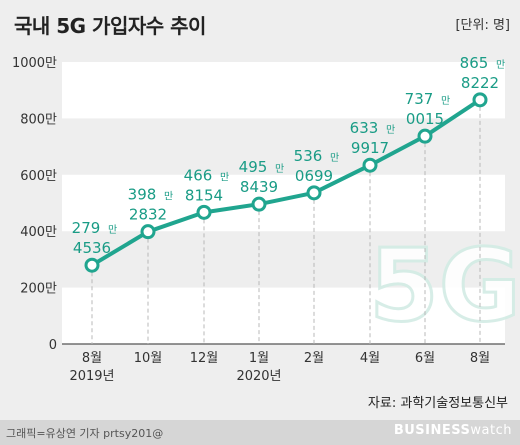 The height and width of the screenshot is (445, 520). Describe the element at coordinates (38, 232) in the screenshot. I see `y-tick-label: 400만` at that location.